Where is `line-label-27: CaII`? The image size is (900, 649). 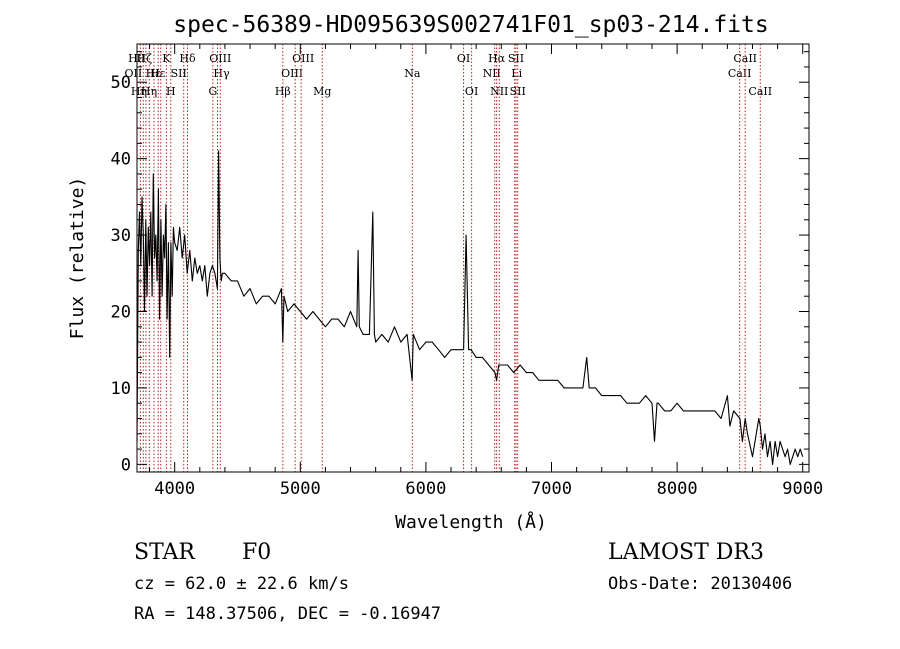
line-label-27: CaII is located at coordinates (740, 73).